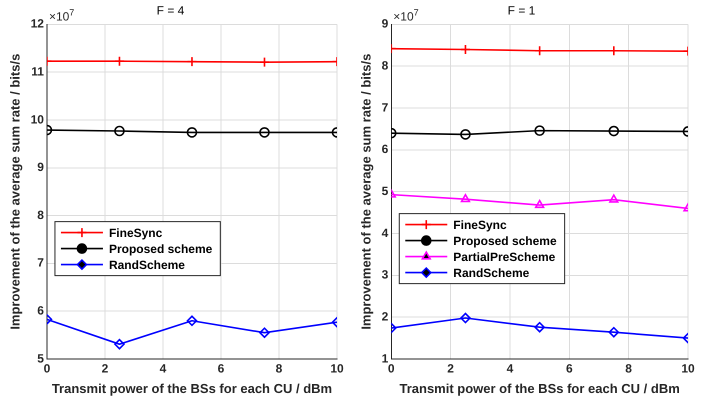 The width and height of the screenshot is (702, 403). I want to click on chart-title: F = 4, so click(170, 11).